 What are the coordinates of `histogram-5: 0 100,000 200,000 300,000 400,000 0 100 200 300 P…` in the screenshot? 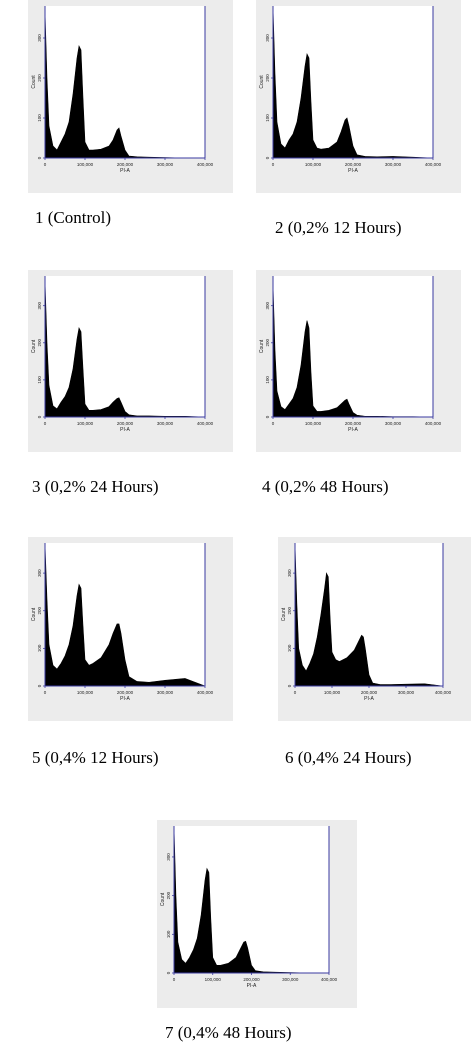 It's located at (122, 622).